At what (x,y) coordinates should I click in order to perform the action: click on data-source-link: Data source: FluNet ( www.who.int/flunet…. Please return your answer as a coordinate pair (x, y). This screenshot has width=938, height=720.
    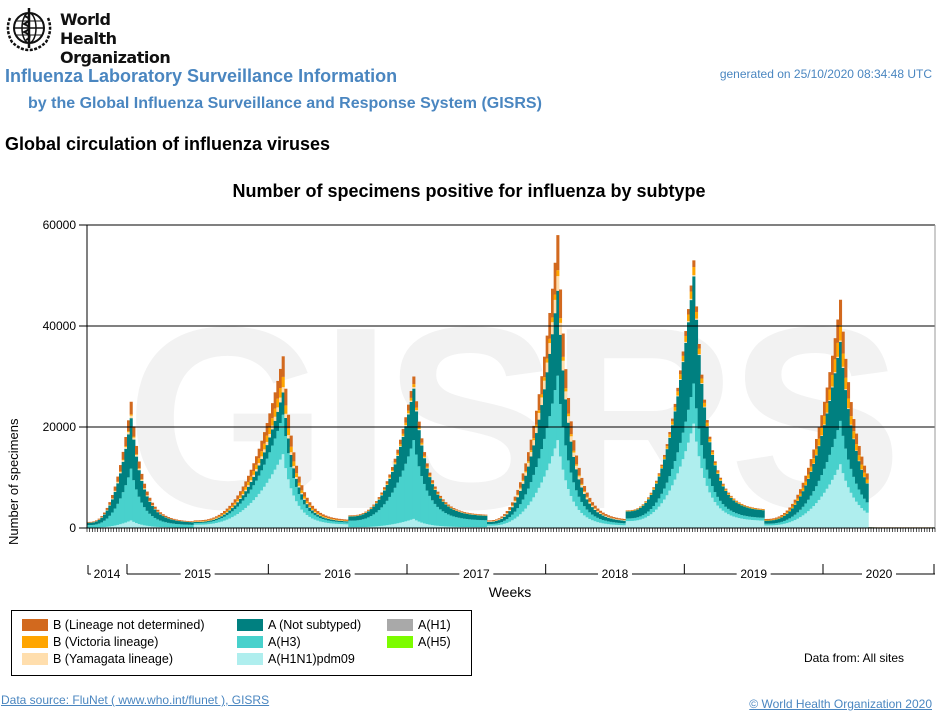
    Looking at the image, I should click on (135, 700).